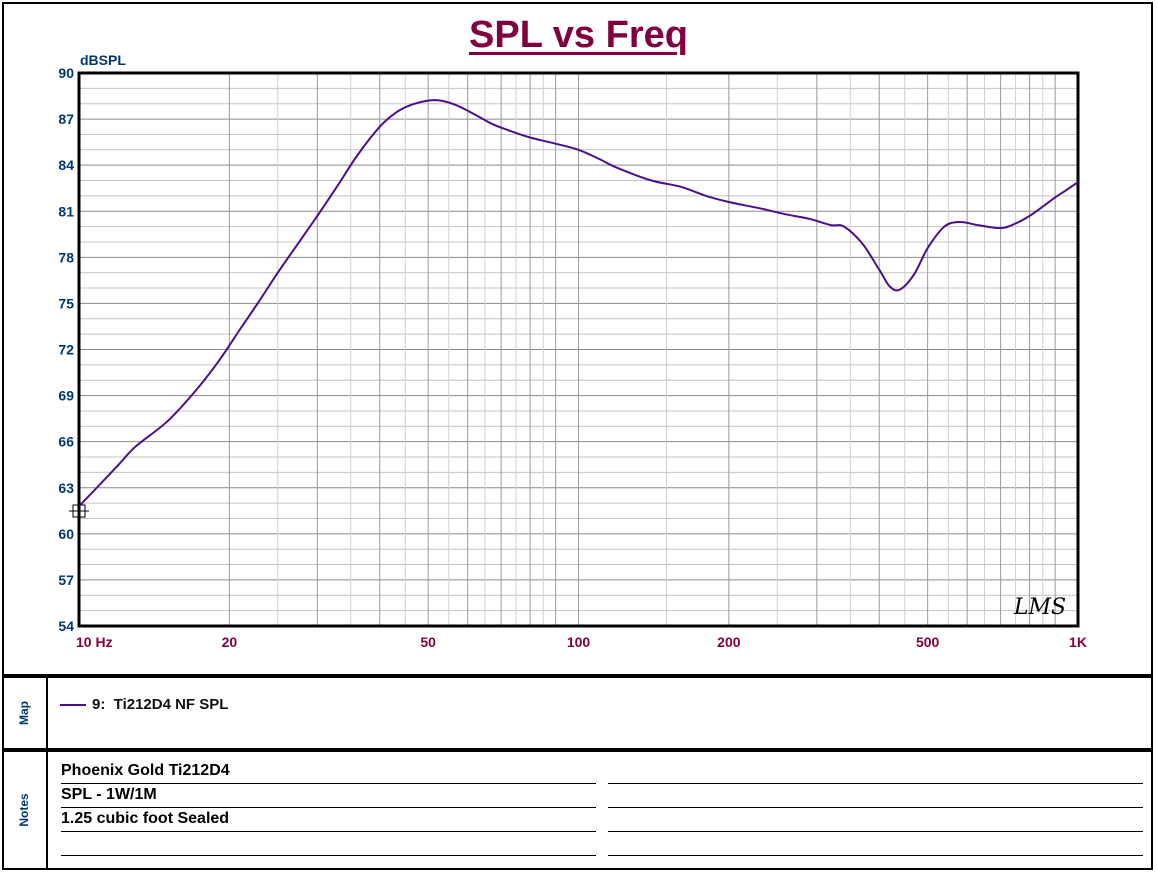 Image resolution: width=1157 pixels, height=874 pixels. I want to click on y-tick-label: 75, so click(66, 303).